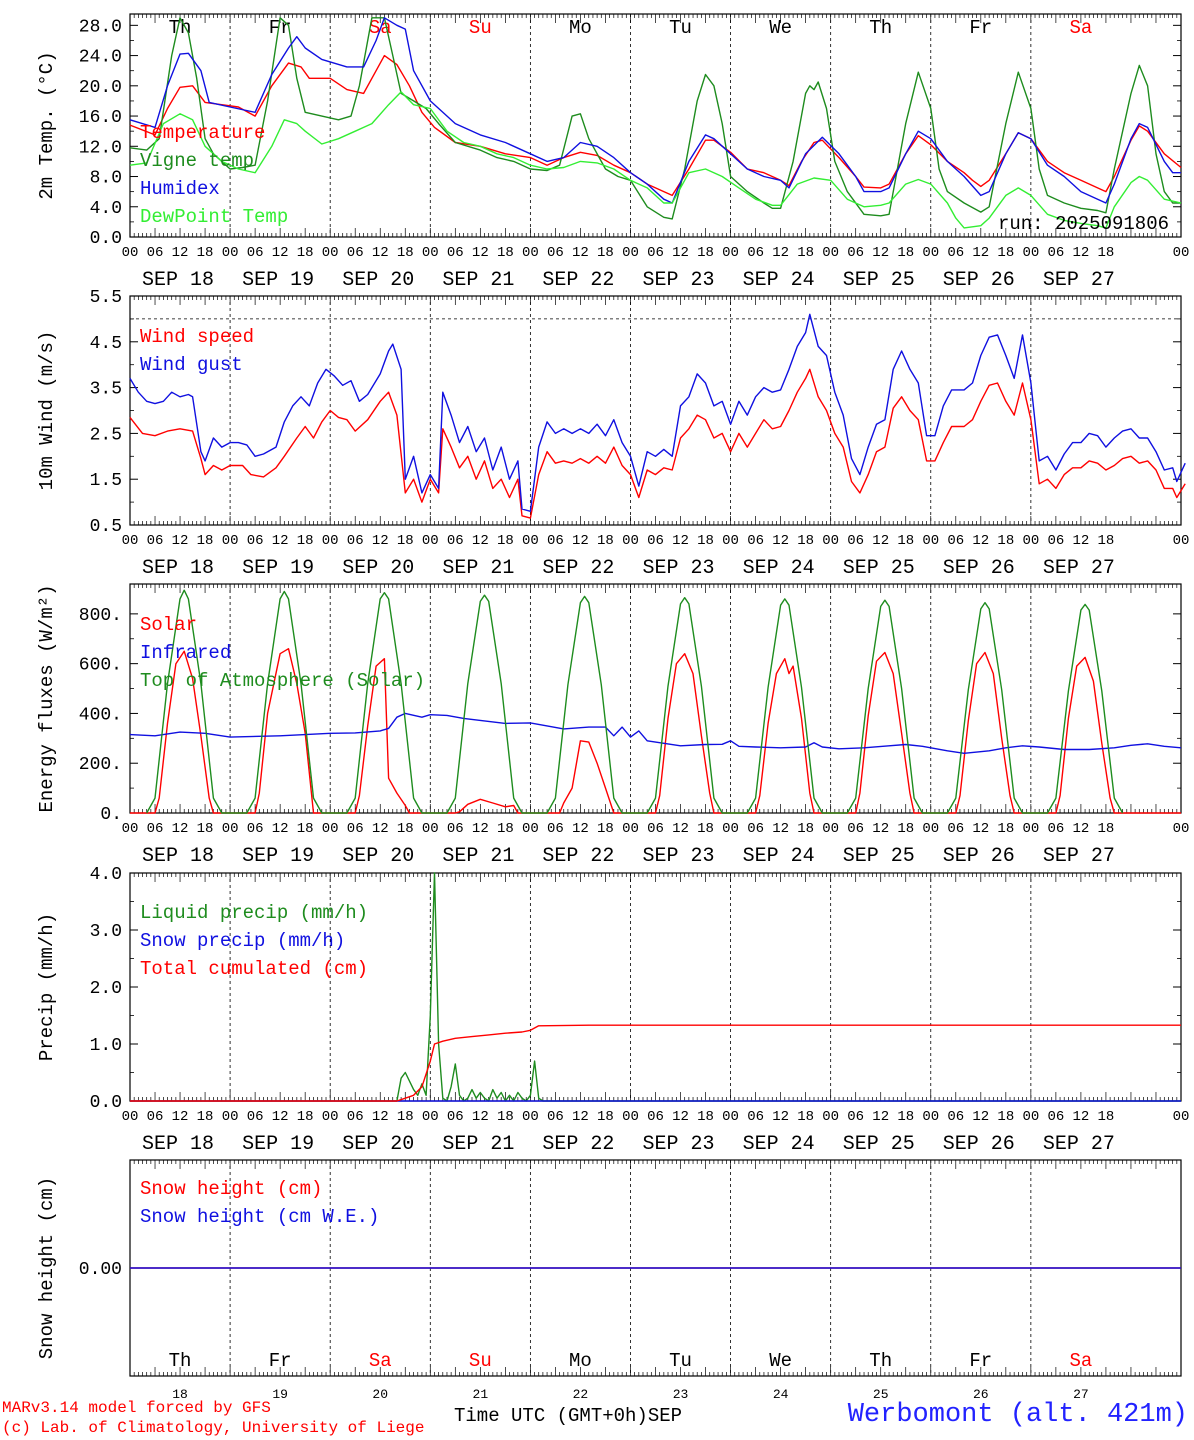  Describe the element at coordinates (881, 1394) in the screenshot. I see `day-number-label: 25` at that location.